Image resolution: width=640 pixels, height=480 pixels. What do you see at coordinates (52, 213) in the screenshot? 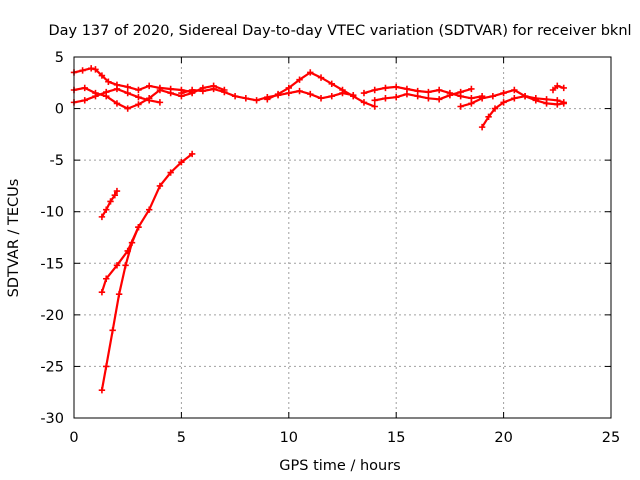
I see `y-tick-label: -10` at bounding box center [52, 213].